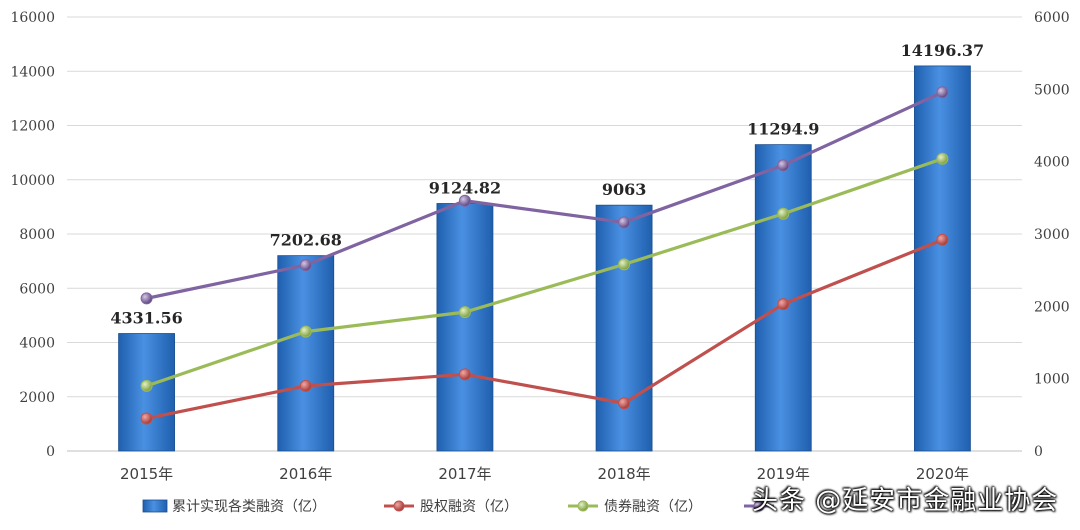 The height and width of the screenshot is (530, 1080). Describe the element at coordinates (32, 72) in the screenshot. I see `left-tick-label: 14000` at that location.